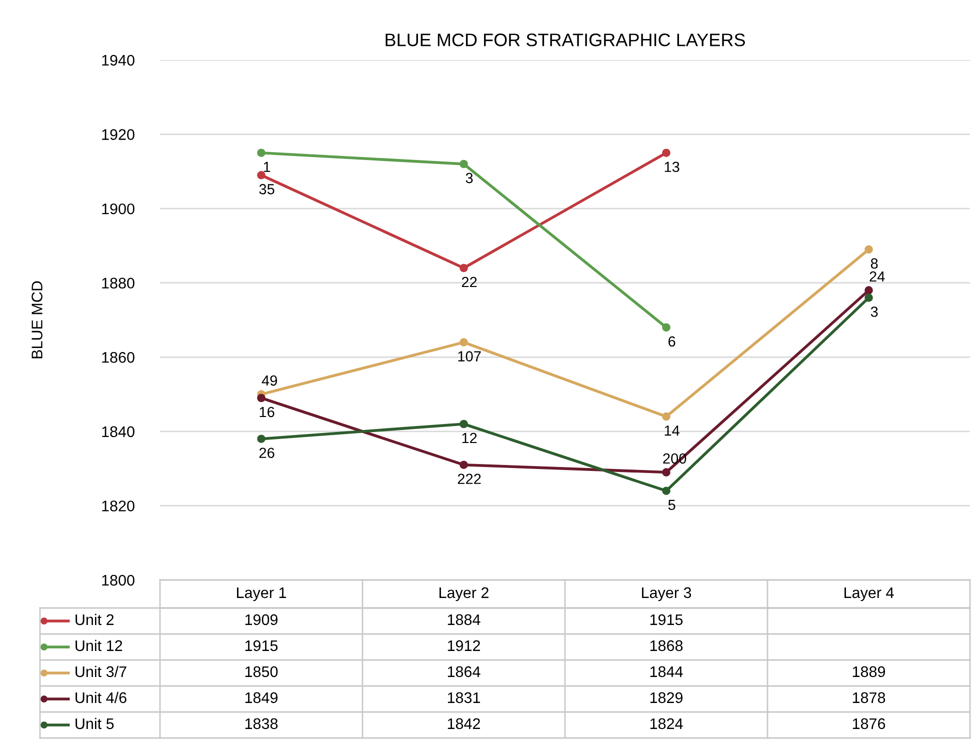 This screenshot has width=977, height=747. What do you see at coordinates (101, 698) in the screenshot?
I see `legend-label: Unit 4/6` at bounding box center [101, 698].